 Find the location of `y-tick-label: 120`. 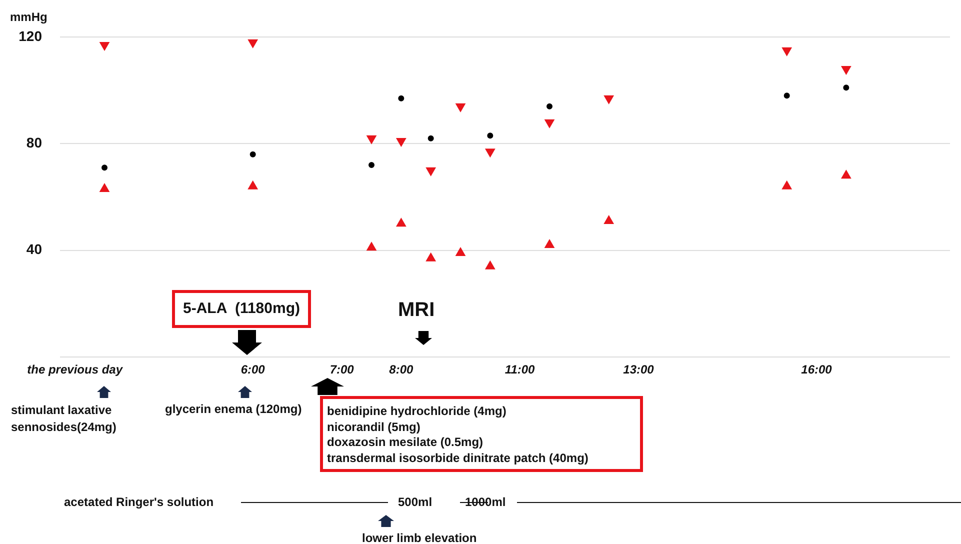

y-tick-label: 120 is located at coordinates (30, 36).